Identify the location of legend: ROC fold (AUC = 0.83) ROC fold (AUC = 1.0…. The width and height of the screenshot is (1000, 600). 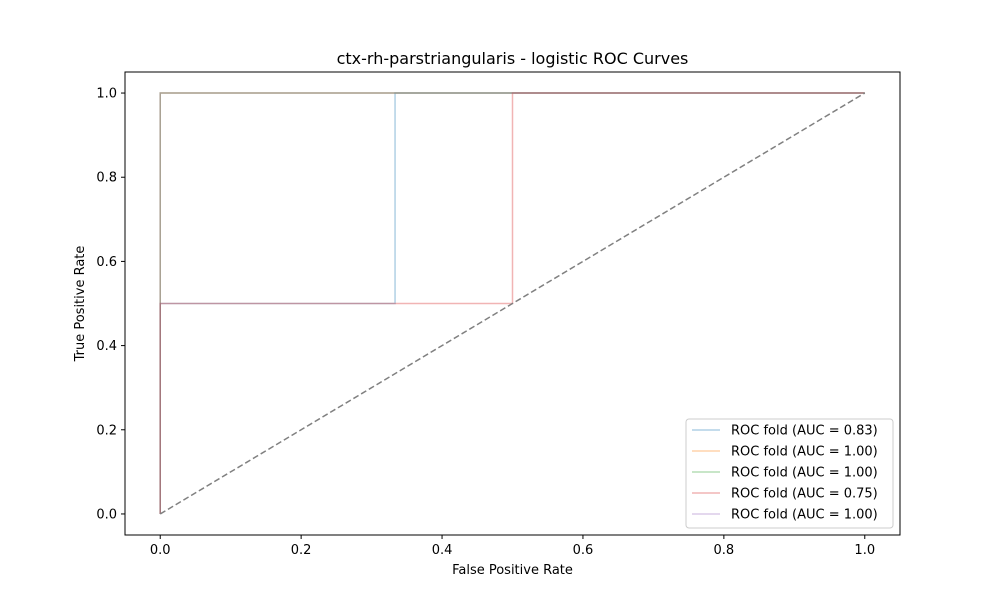
(789, 473).